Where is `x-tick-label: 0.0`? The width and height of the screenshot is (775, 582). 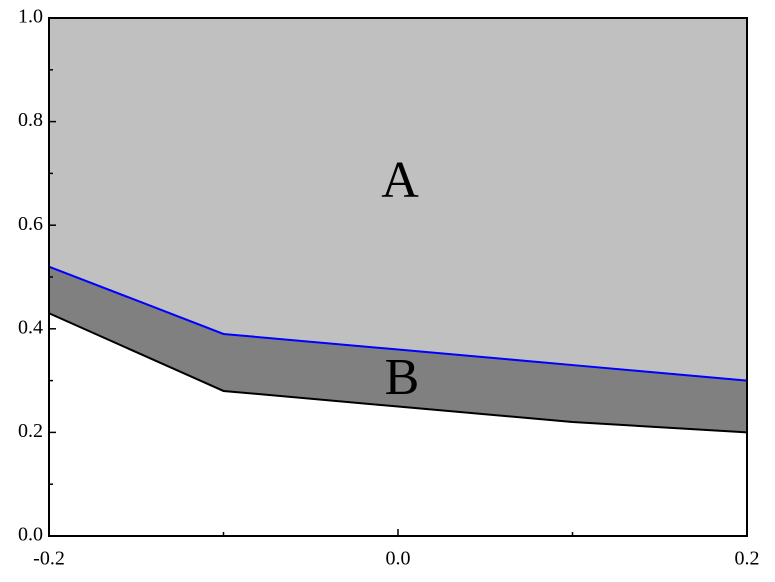 x-tick-label: 0.0 is located at coordinates (398, 559).